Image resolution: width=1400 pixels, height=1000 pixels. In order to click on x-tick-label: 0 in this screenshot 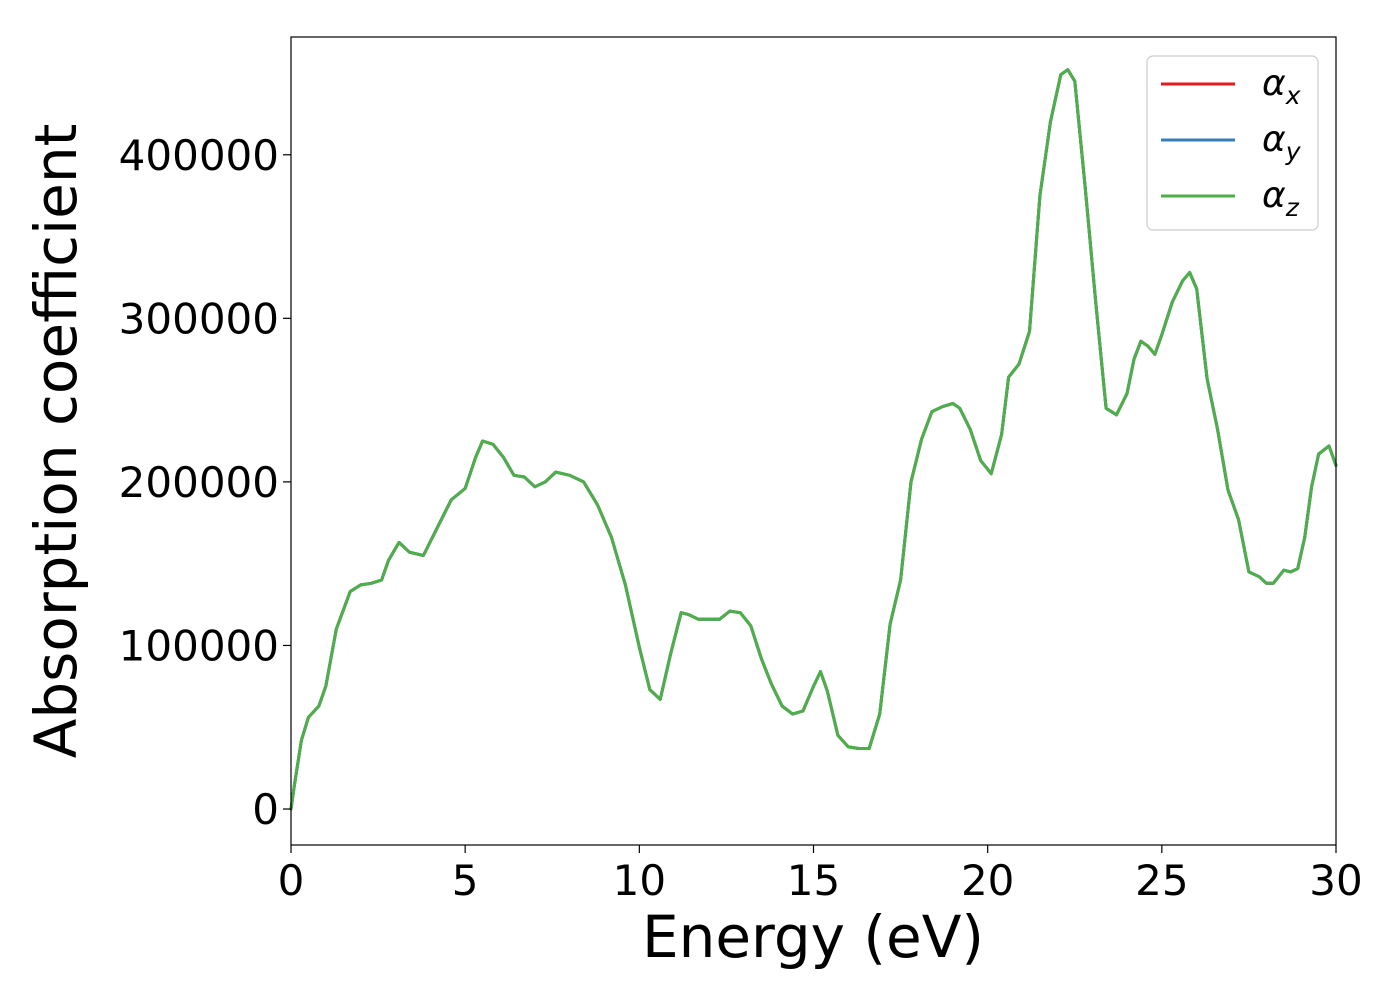, I will do `click(291, 880)`.